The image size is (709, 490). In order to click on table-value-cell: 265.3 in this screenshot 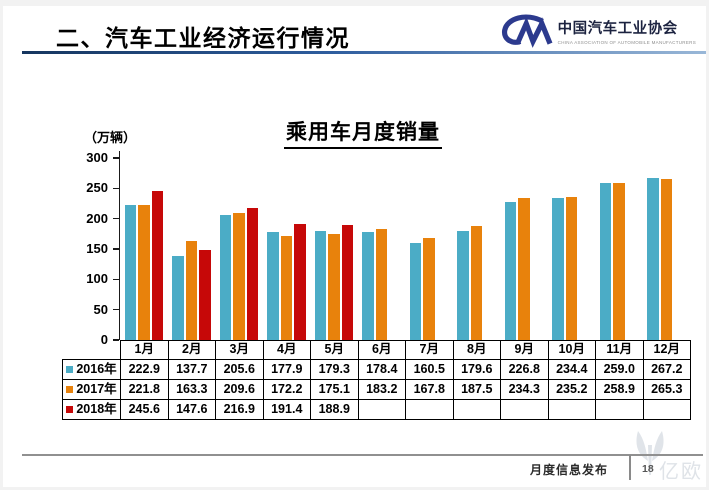, I will do `click(666, 389)`.